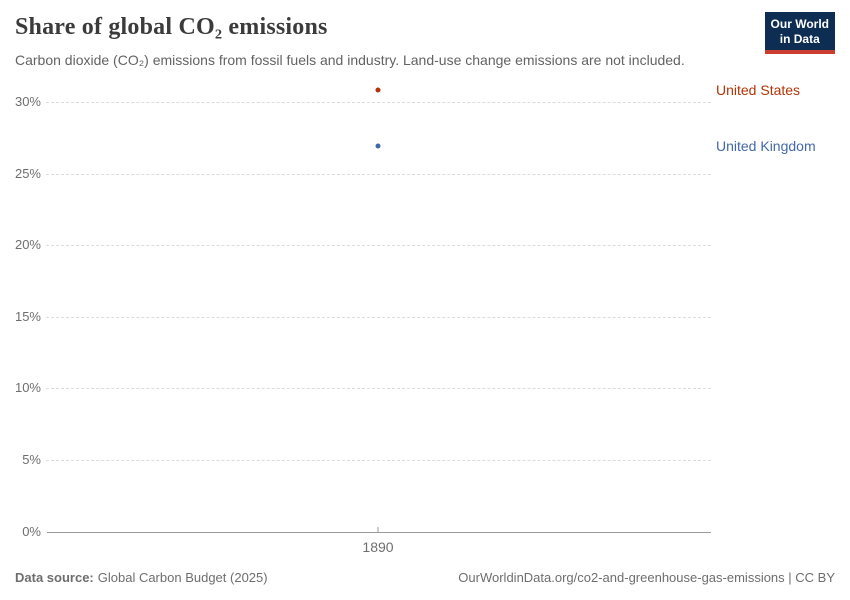  I want to click on y-axis-tick-label: 15%, so click(27, 316).